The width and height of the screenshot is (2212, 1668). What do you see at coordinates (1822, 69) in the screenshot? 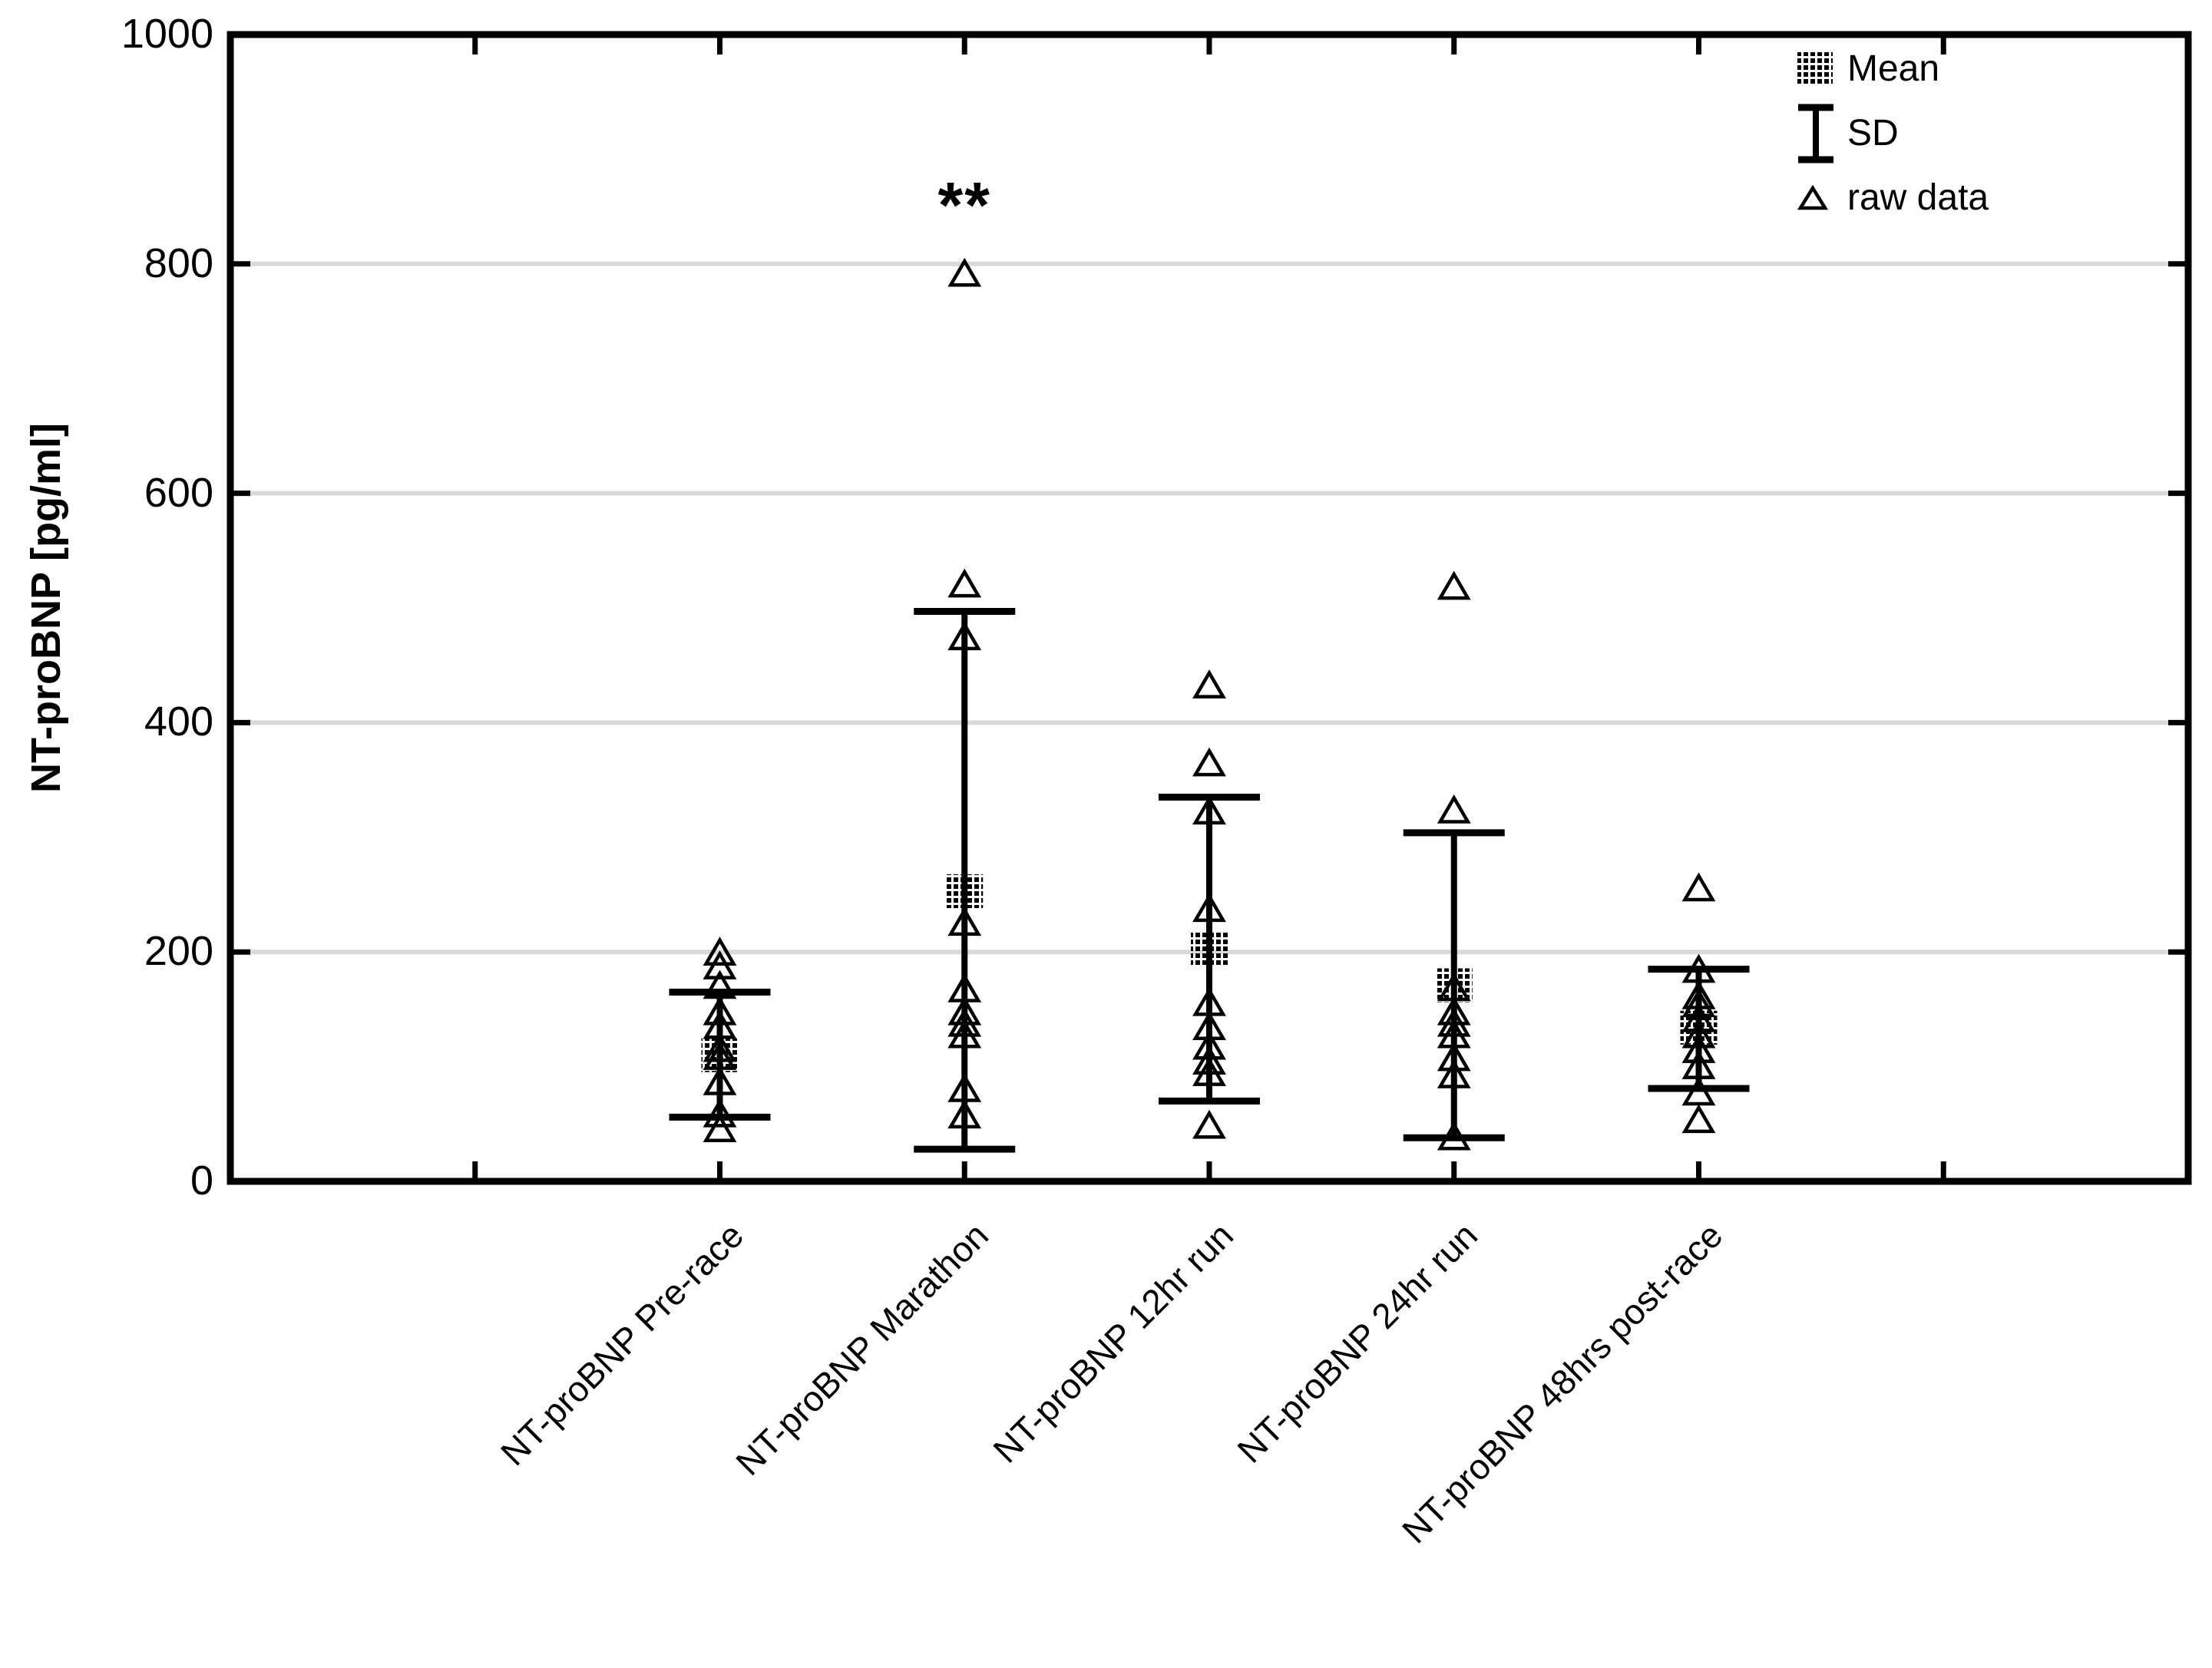
I see `mean-marker-icon` at bounding box center [1822, 69].